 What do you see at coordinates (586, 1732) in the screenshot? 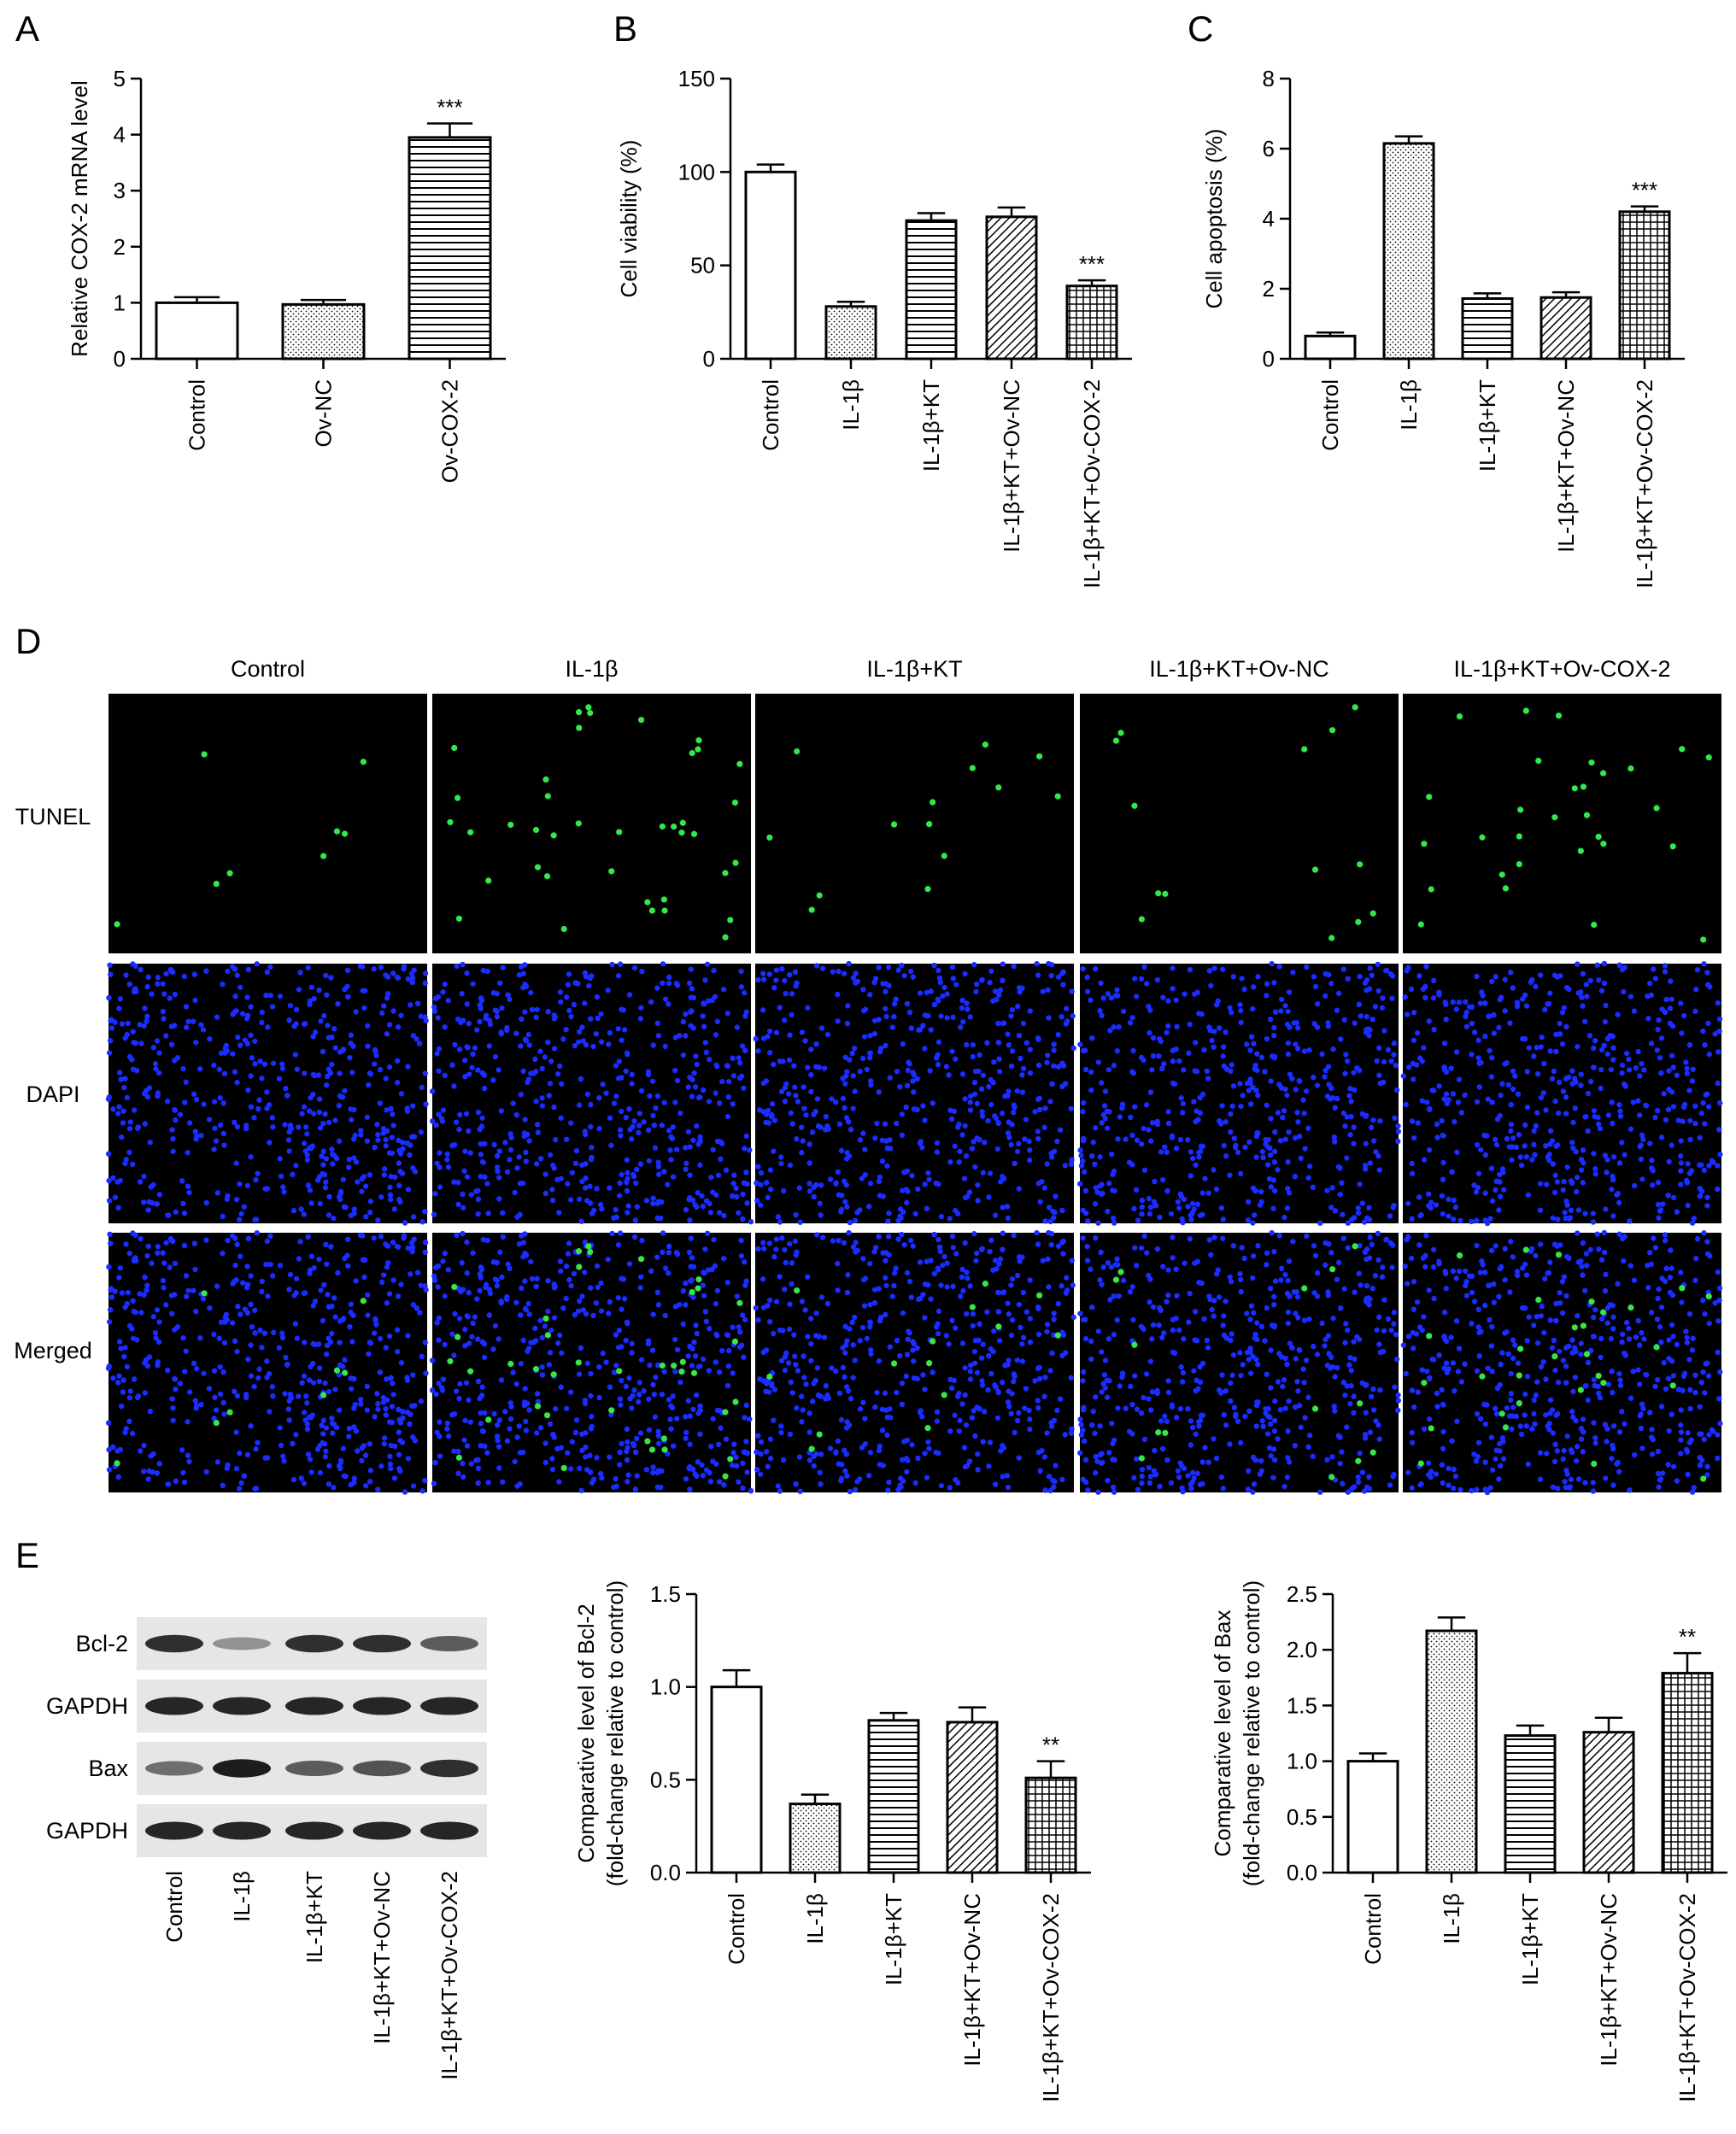
I see `y-axis-label: Comparative level of Bcl-2` at bounding box center [586, 1732].